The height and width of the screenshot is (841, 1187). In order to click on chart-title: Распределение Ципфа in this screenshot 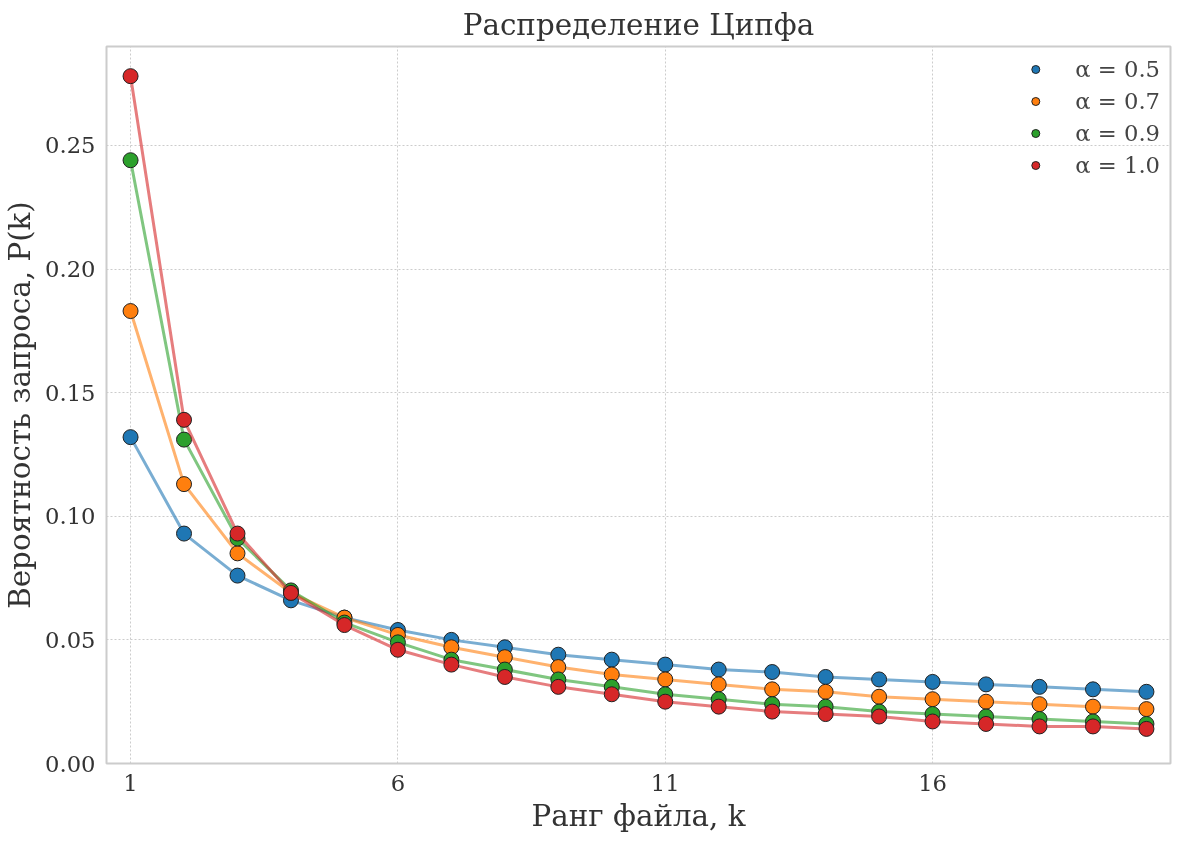, I will do `click(638, 24)`.